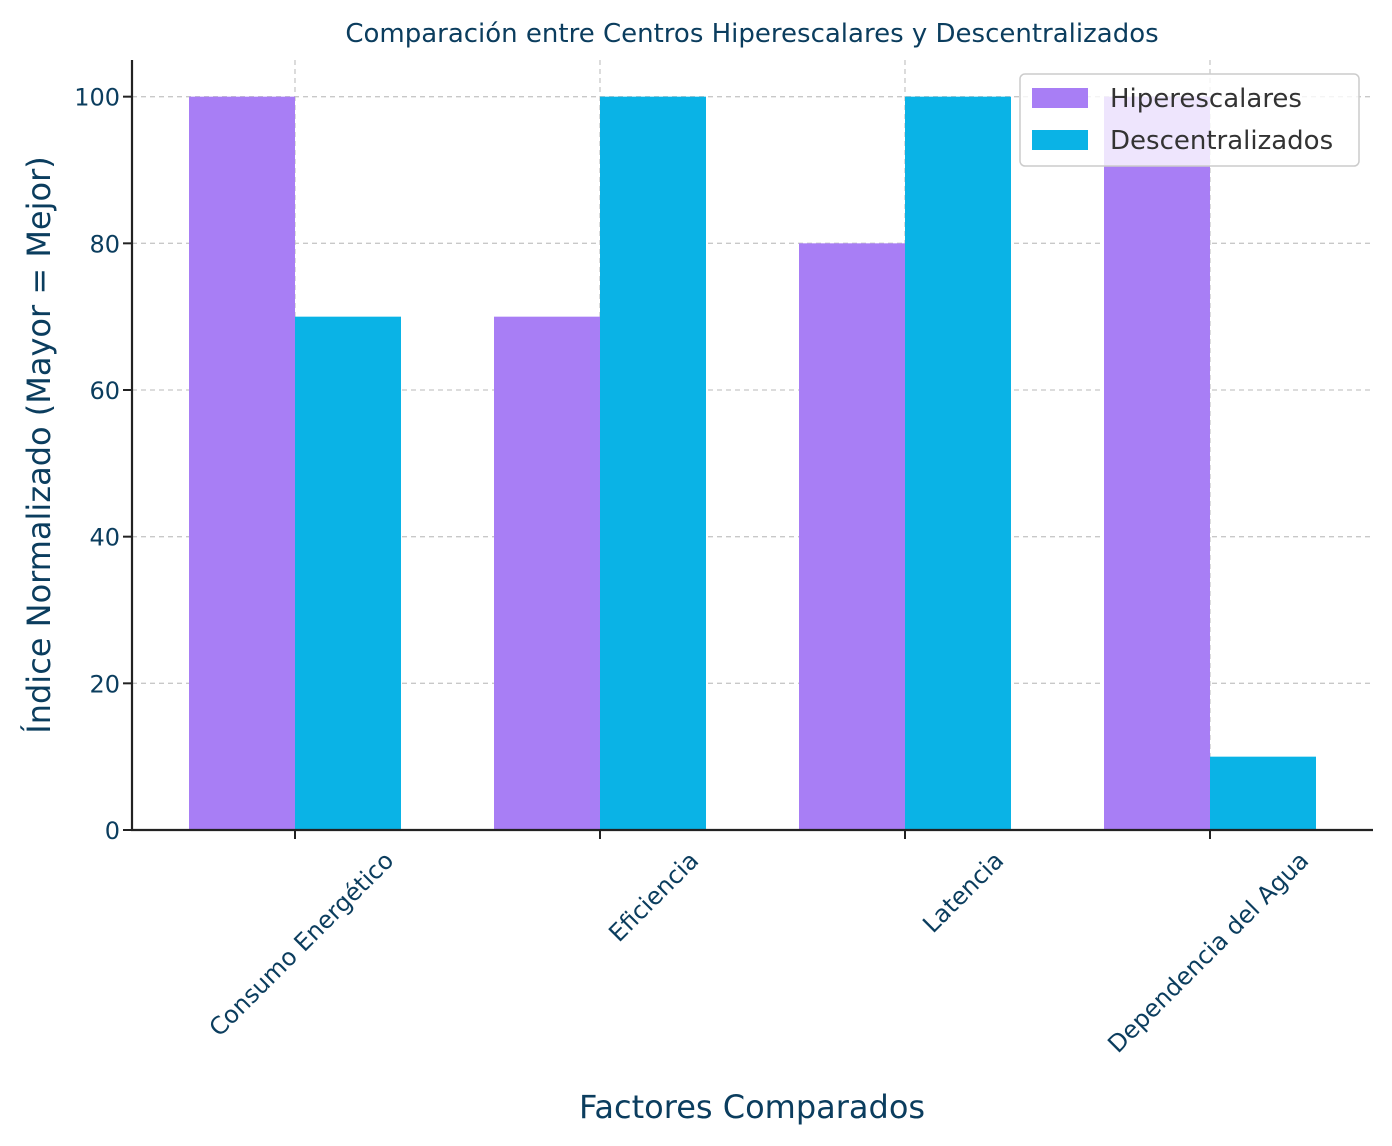 This screenshot has height=1146, width=1392. I want to click on y-tick-label: 0, so click(112, 831).